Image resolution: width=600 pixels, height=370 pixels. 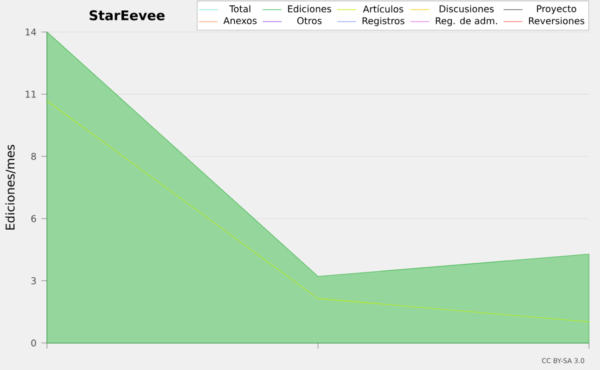 I want to click on y-tick-label: 0, so click(x=33, y=343).